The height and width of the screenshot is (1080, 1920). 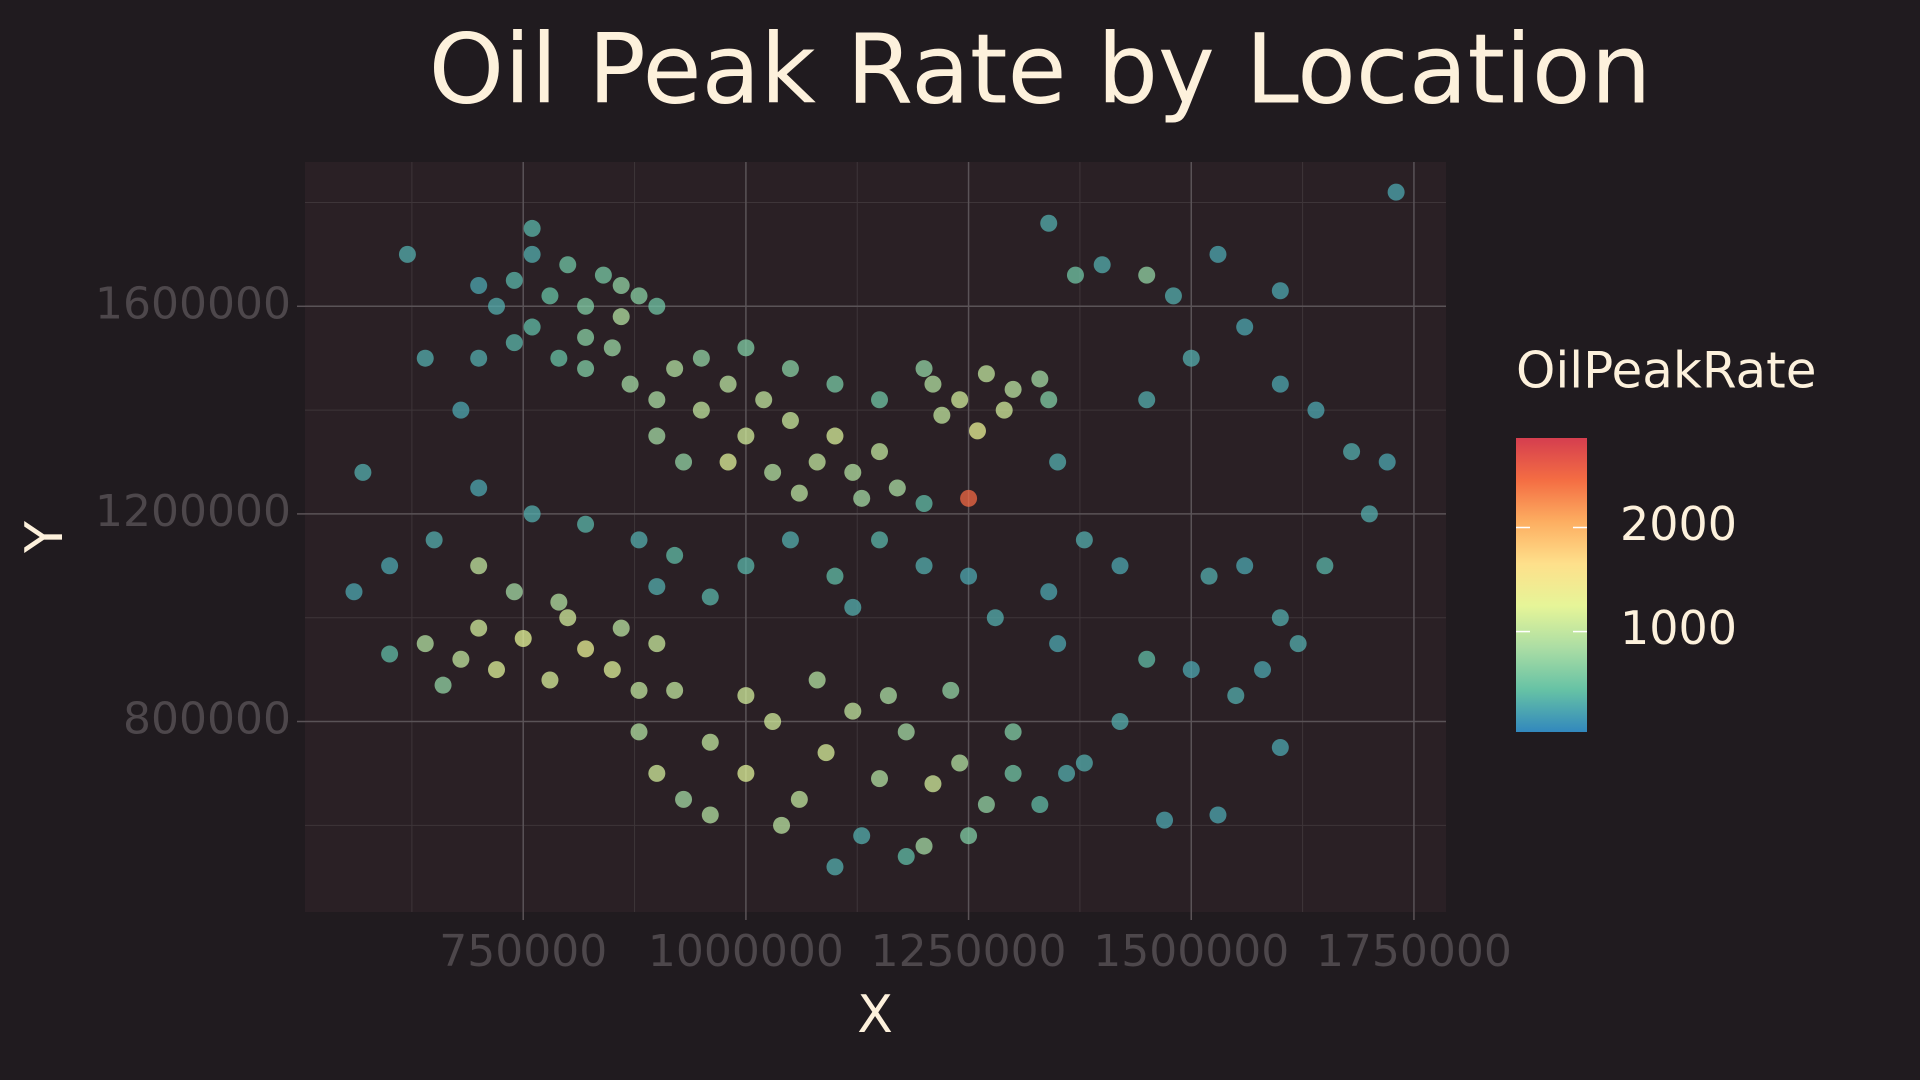 What do you see at coordinates (207, 719) in the screenshot?
I see `y-tick-label: 800000` at bounding box center [207, 719].